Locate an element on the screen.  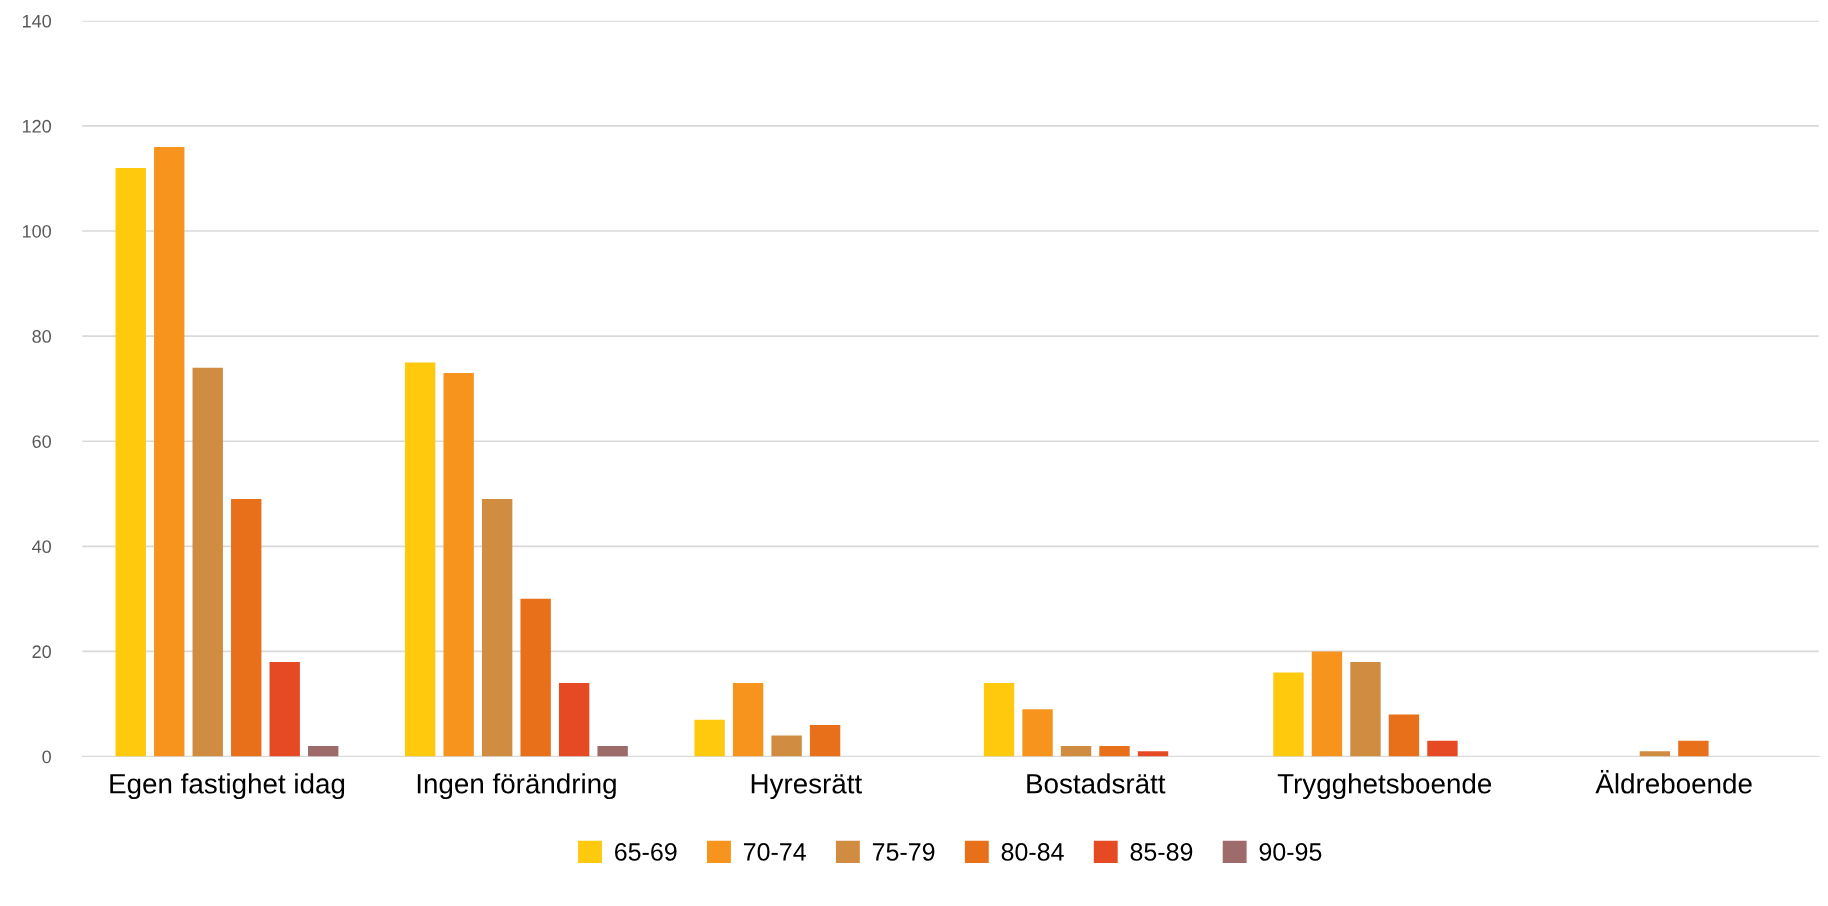
y-tick-label: 120 is located at coordinates (36, 126).